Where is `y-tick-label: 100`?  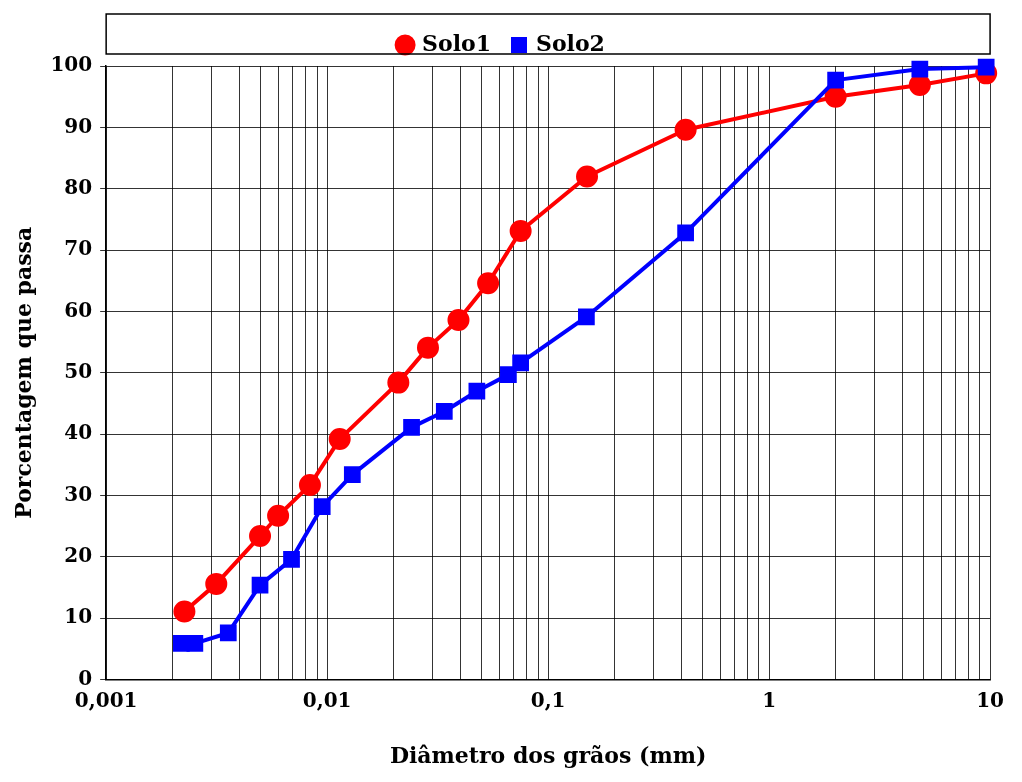
y-tick-label: 100 is located at coordinates (71, 64).